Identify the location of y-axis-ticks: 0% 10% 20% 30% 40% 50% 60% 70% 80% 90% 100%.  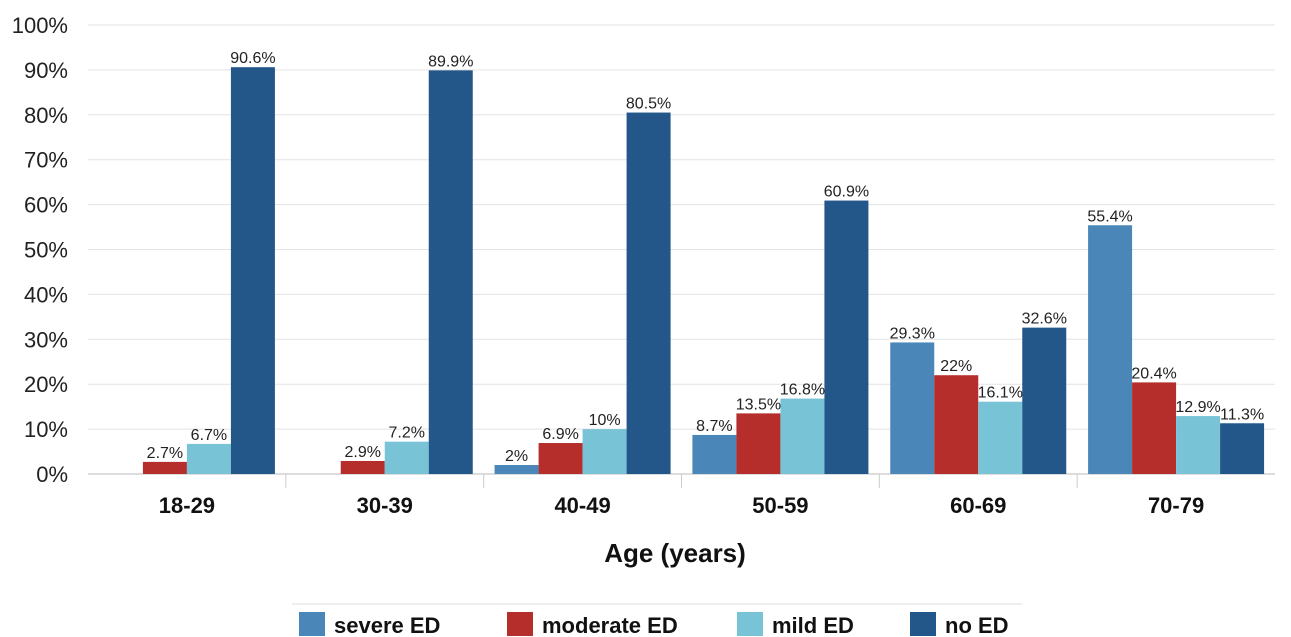
(40, 250).